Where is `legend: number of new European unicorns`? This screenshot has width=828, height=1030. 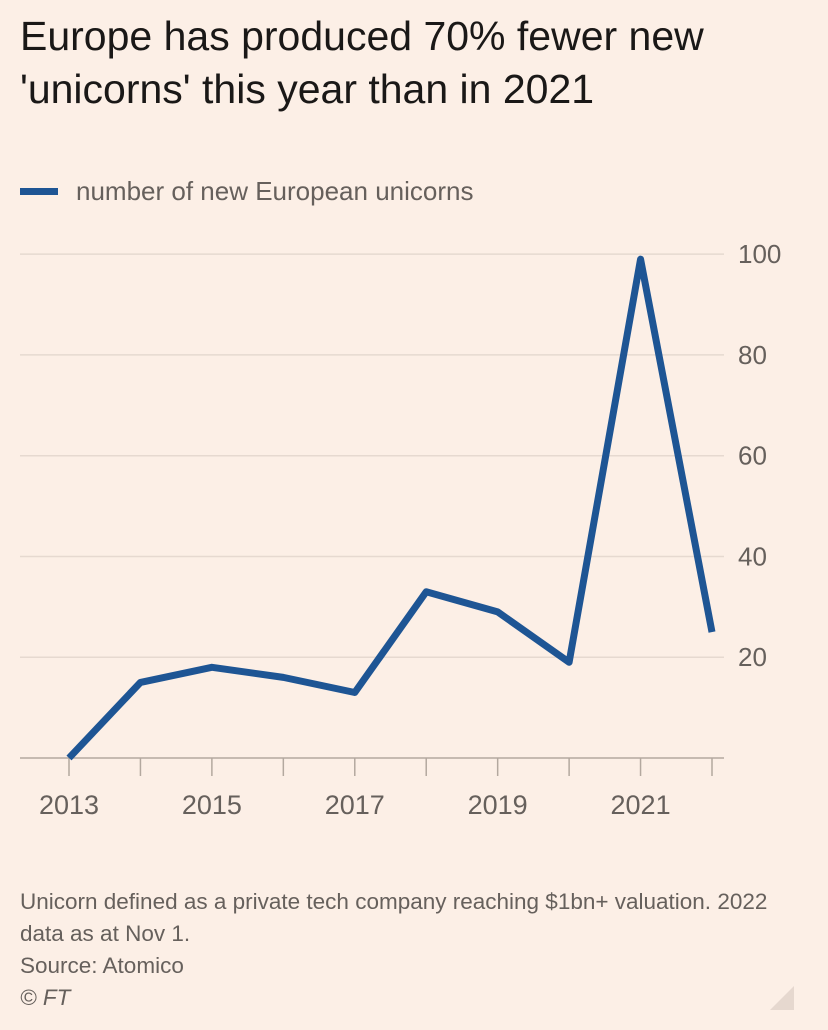
legend: number of new European unicorns is located at coordinates (246, 191).